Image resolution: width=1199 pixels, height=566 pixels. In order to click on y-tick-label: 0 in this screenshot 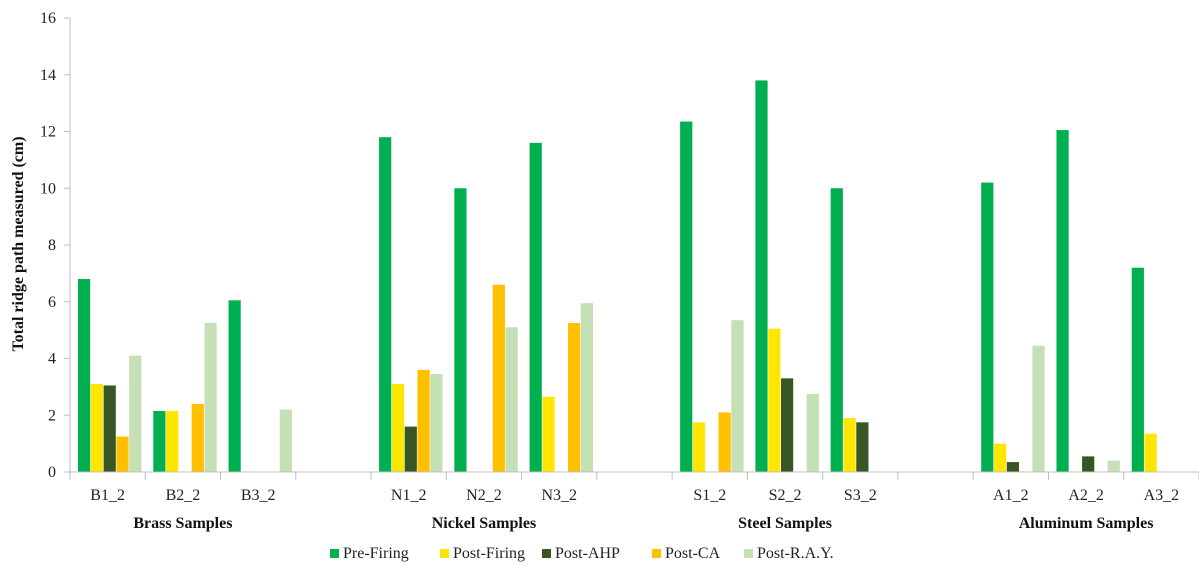, I will do `click(52, 472)`.